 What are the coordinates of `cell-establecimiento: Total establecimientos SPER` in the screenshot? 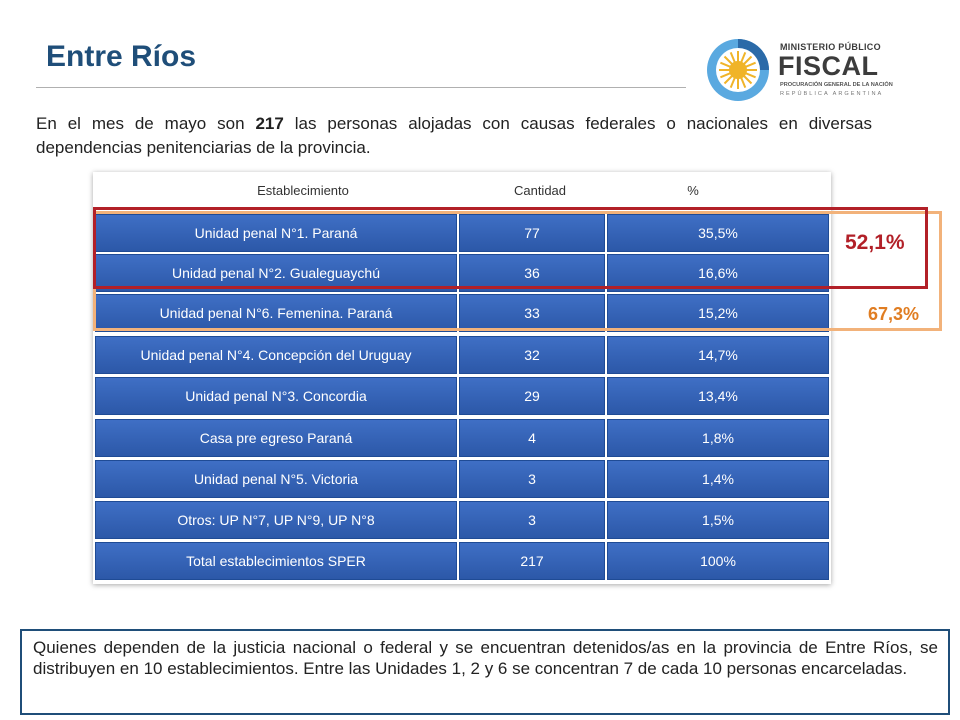 It's located at (276, 561).